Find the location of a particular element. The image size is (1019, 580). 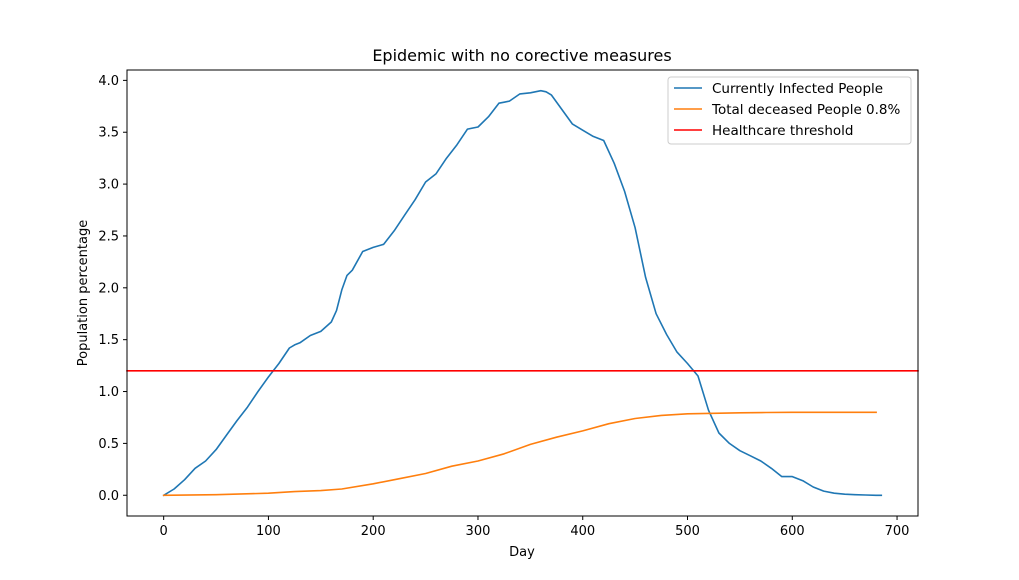

y-tick-label: 1.0 is located at coordinates (108, 392).